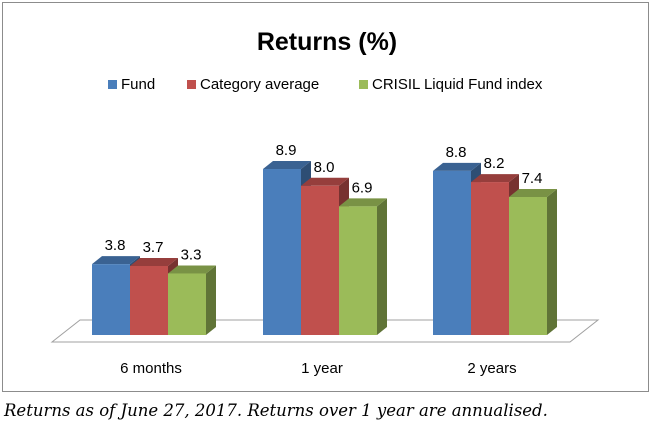  I want to click on value-label-1-0: 8.9, so click(286, 150).